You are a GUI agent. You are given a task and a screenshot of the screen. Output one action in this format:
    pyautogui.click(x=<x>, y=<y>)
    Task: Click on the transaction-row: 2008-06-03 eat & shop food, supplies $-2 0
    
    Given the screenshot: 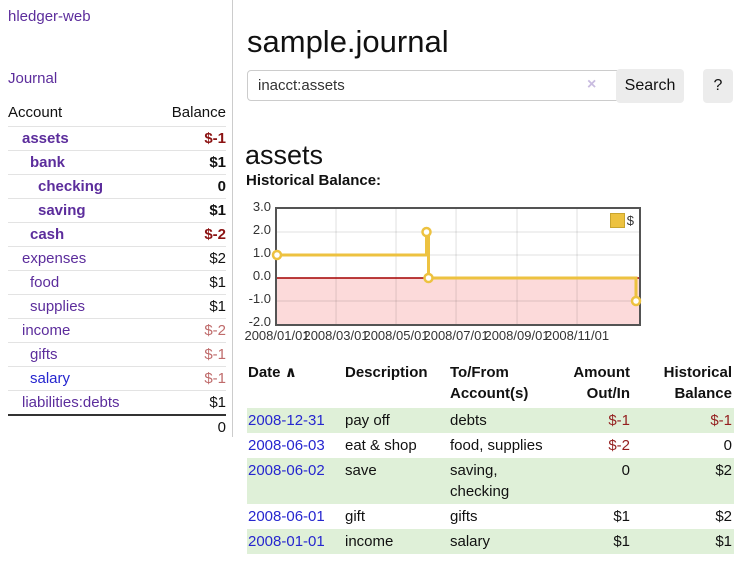 What is the action you would take?
    pyautogui.click(x=490, y=445)
    